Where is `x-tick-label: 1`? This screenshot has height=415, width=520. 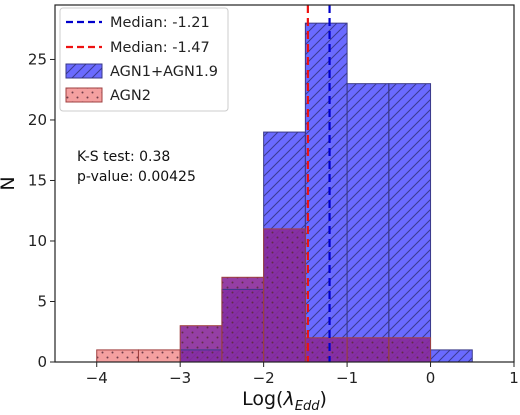
x-tick-label: 1 is located at coordinates (514, 378).